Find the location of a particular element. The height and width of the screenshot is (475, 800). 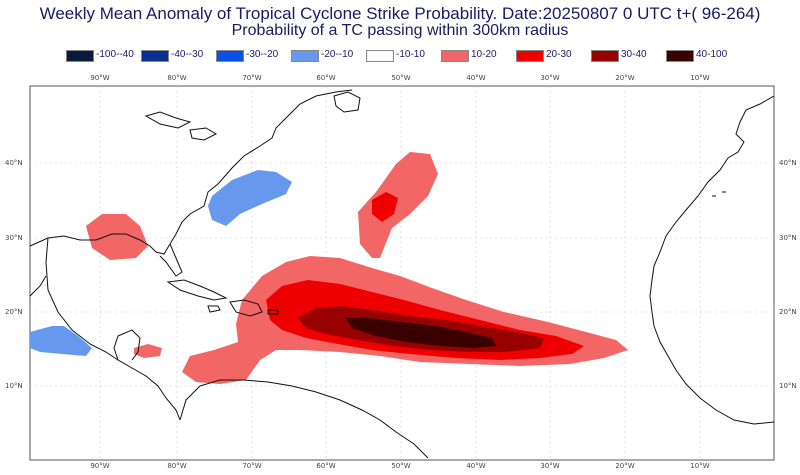

coast-baja is located at coordinates (38, 286).